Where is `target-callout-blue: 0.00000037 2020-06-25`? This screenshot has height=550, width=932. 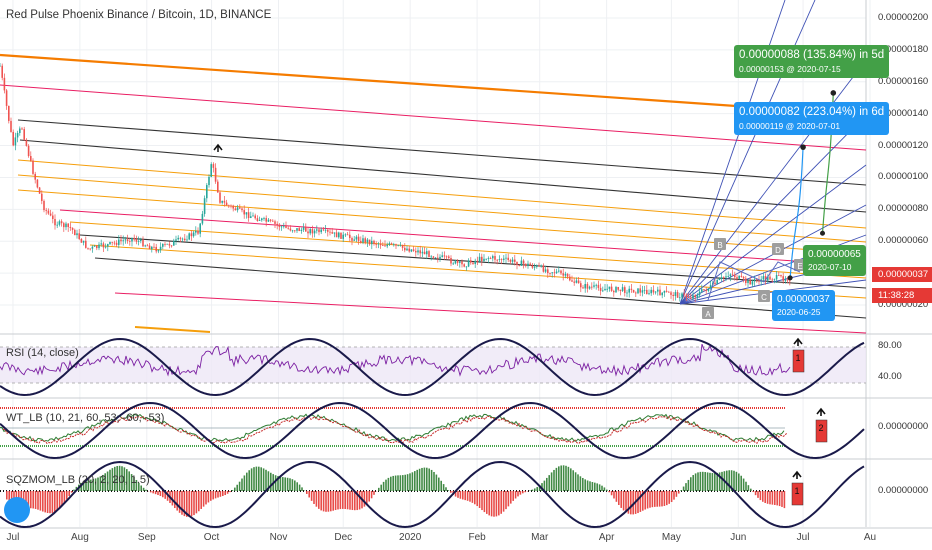
target-callout-blue: 0.00000037 2020-06-25 is located at coordinates (803, 305).